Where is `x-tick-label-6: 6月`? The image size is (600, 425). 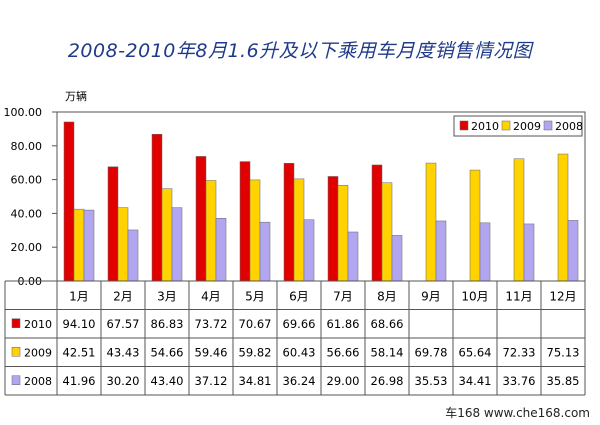 x-tick-label-6: 6月 is located at coordinates (299, 296).